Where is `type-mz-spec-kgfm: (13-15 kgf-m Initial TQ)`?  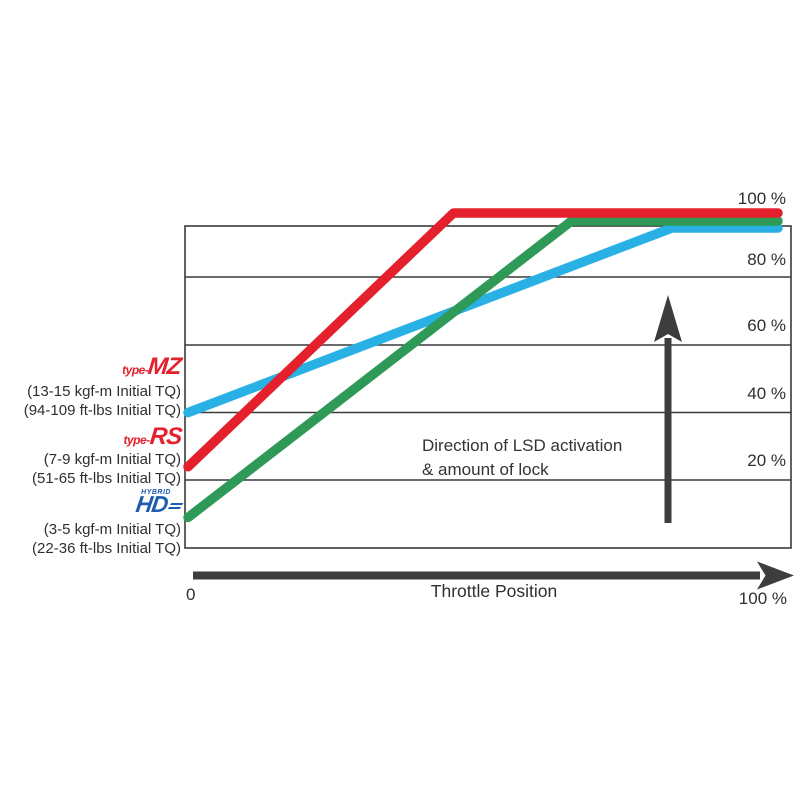 type-mz-spec-kgfm: (13-15 kgf-m Initial TQ) is located at coordinates (104, 391).